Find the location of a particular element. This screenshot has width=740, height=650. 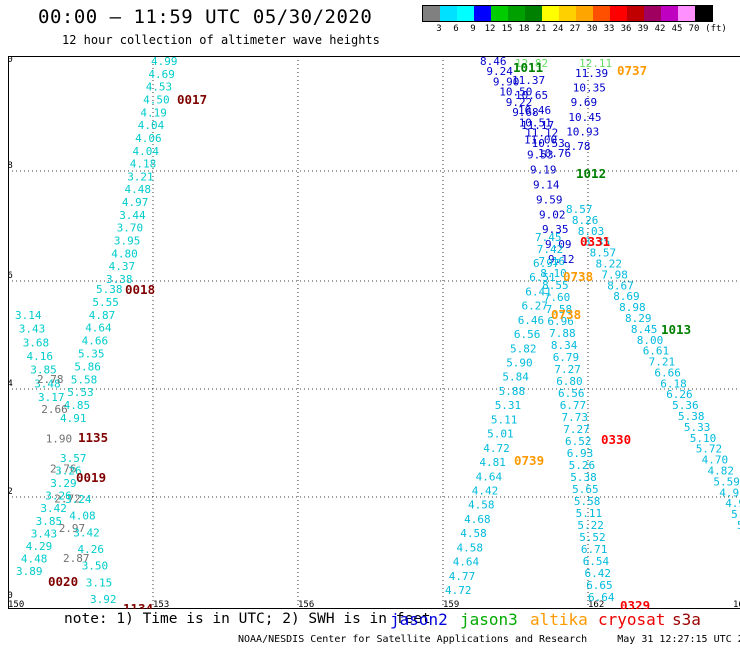

longitude-tick: 165 is located at coordinates (736, 604).